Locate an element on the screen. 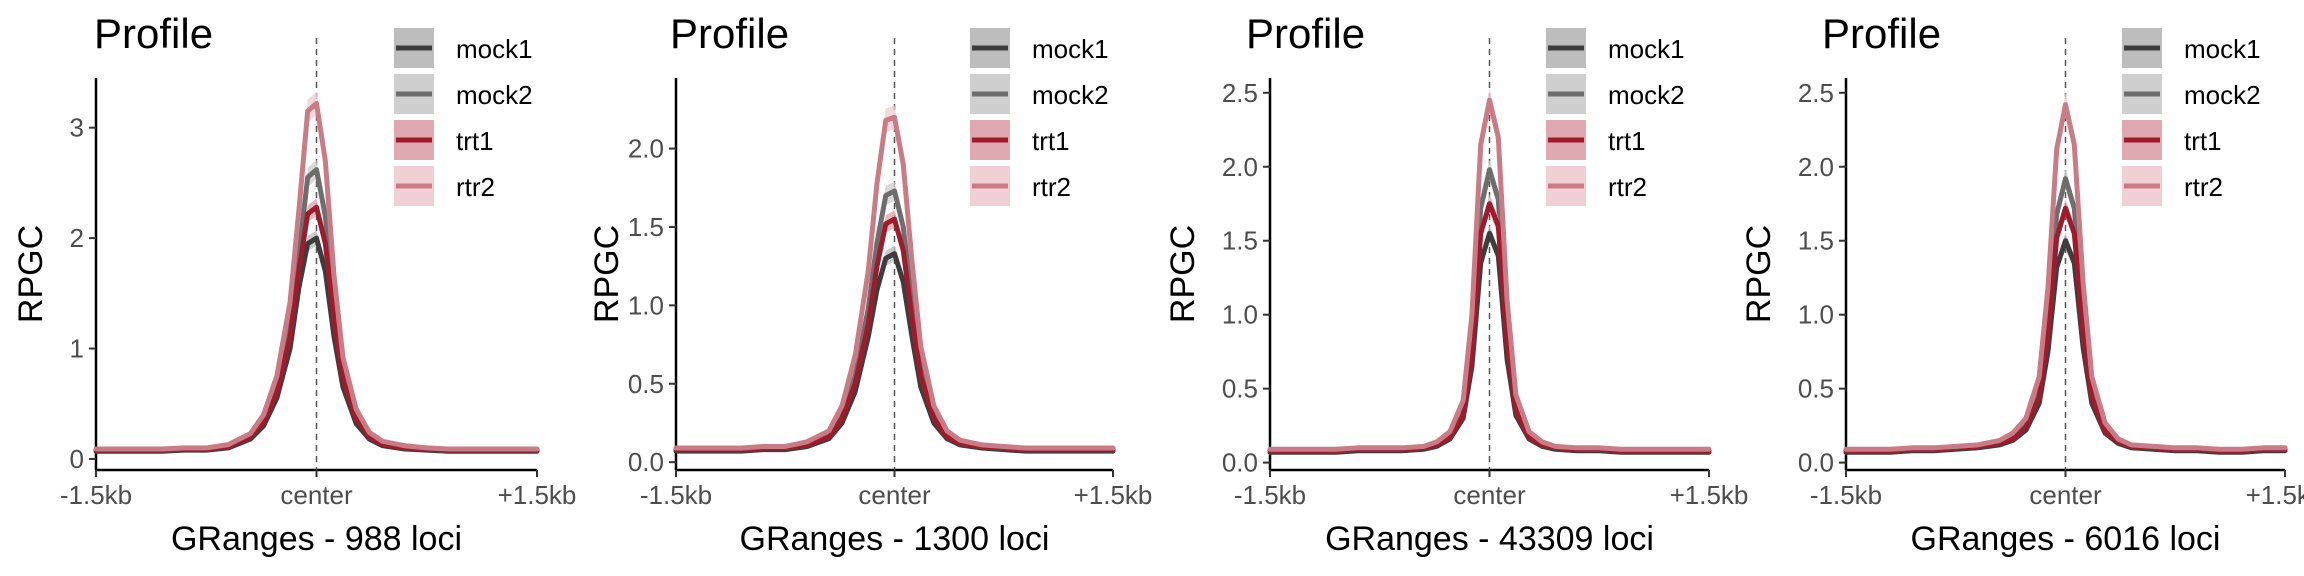 This screenshot has width=2304, height=576. y-tick-label: 2 is located at coordinates (77, 238).